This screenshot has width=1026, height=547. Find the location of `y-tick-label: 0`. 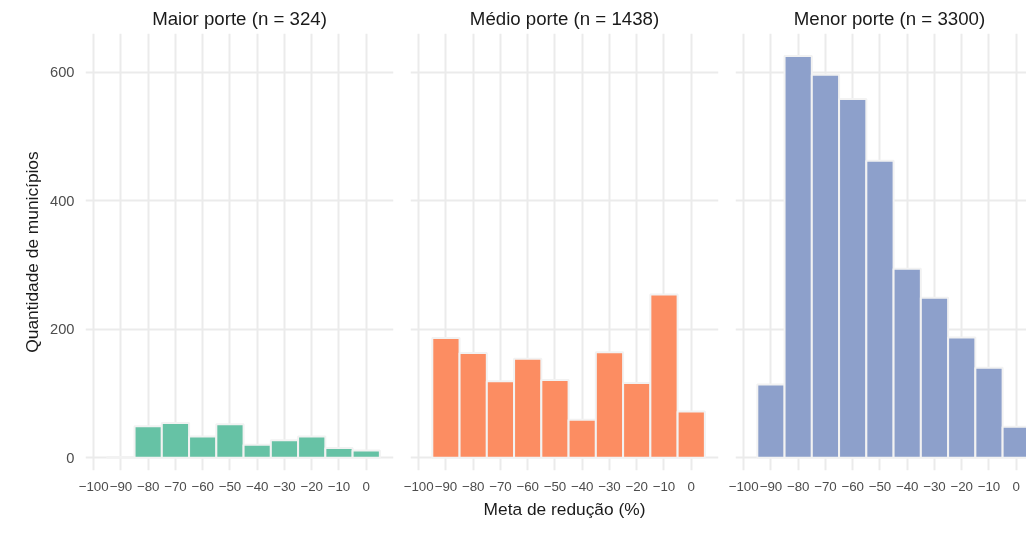

y-tick-label: 0 is located at coordinates (70, 457).